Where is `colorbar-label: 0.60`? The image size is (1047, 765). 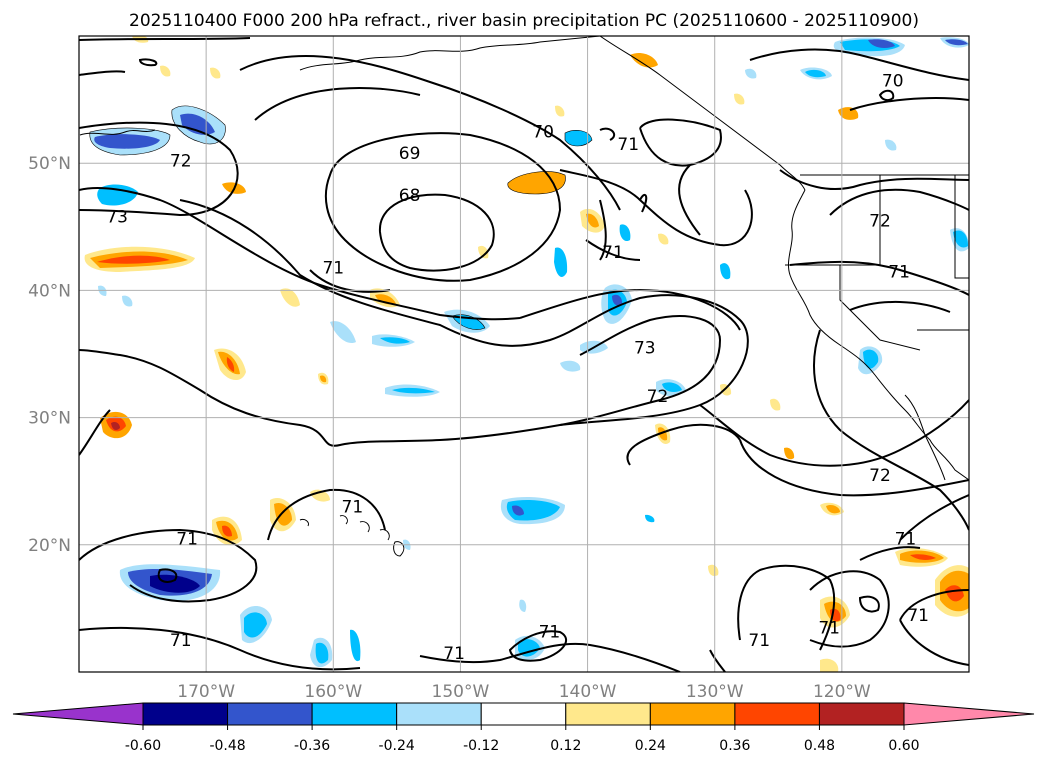
colorbar-label: 0.60 is located at coordinates (903, 746).